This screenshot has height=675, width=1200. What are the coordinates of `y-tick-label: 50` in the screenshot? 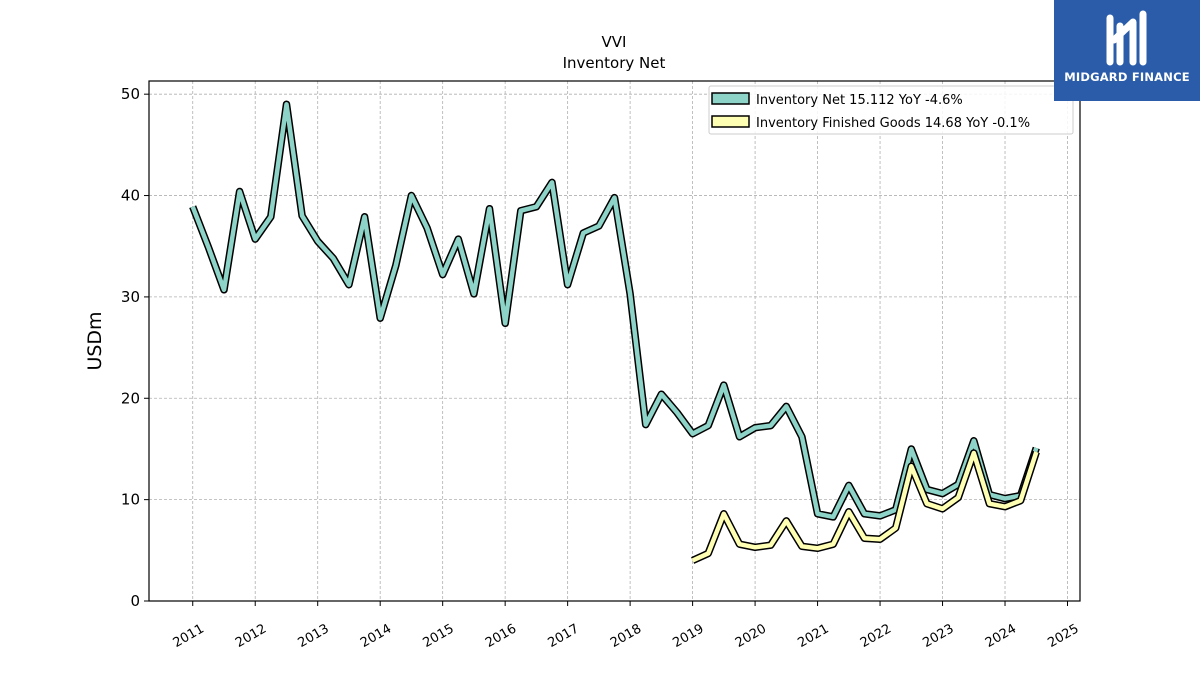 It's located at (130, 94).